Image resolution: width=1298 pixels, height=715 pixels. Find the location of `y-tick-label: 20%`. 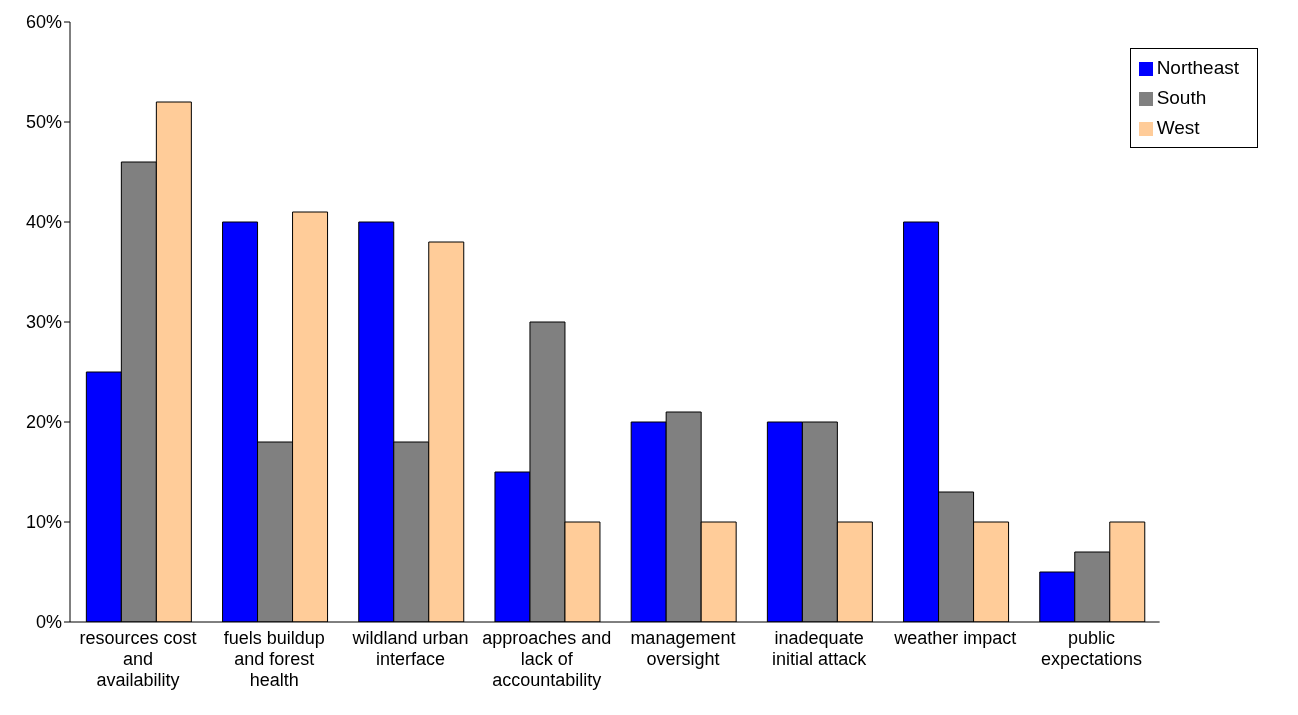

y-tick-label: 20% is located at coordinates (43, 422).